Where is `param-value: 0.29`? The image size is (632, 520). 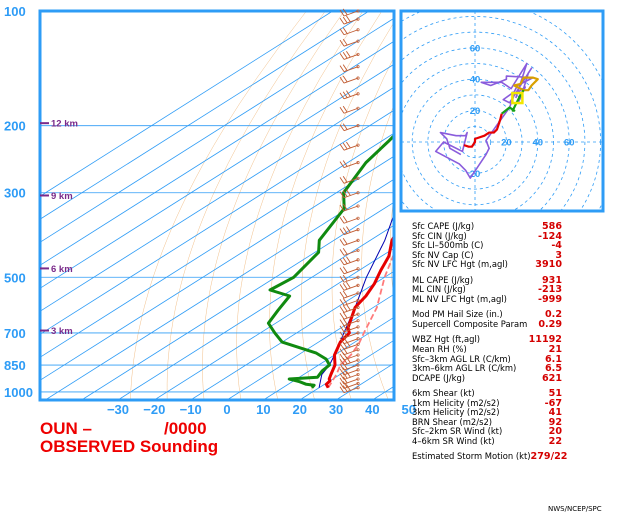
param-value: 0.29 is located at coordinates (550, 324).